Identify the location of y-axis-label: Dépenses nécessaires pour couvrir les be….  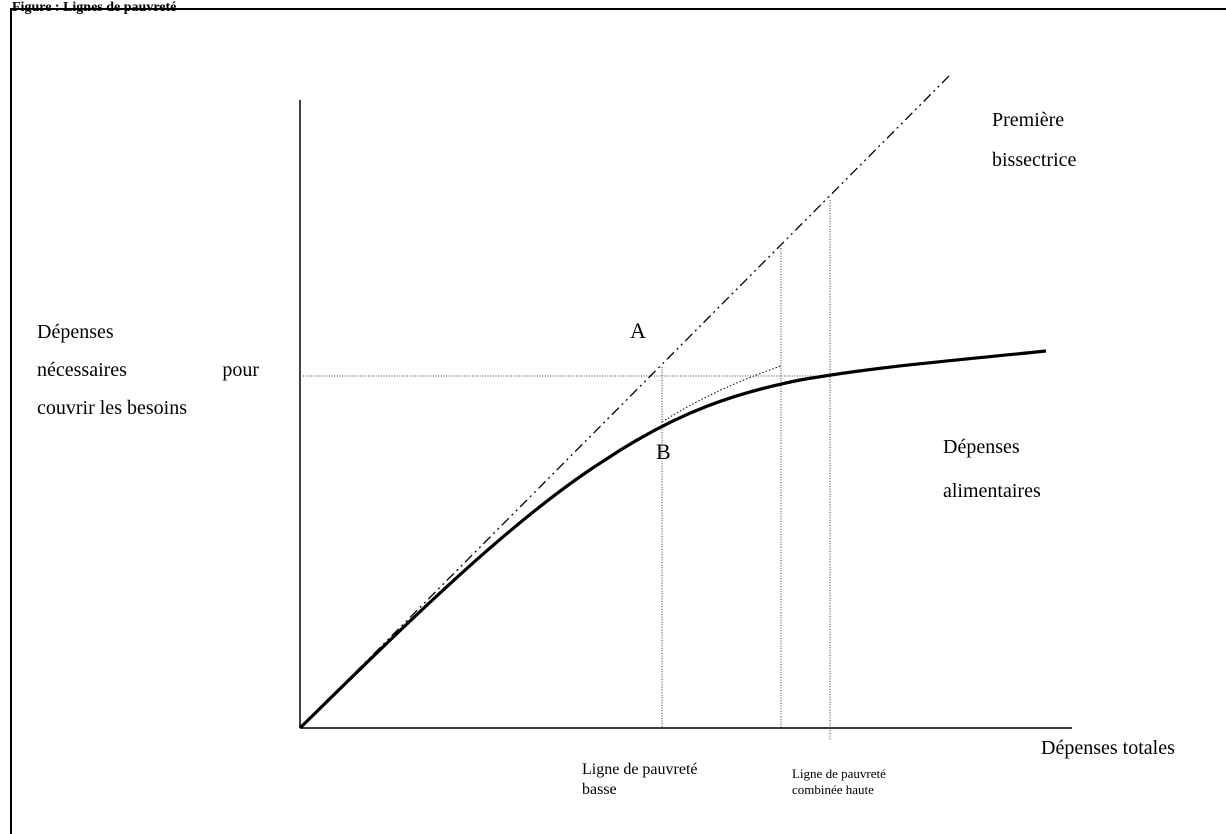
(148, 370).